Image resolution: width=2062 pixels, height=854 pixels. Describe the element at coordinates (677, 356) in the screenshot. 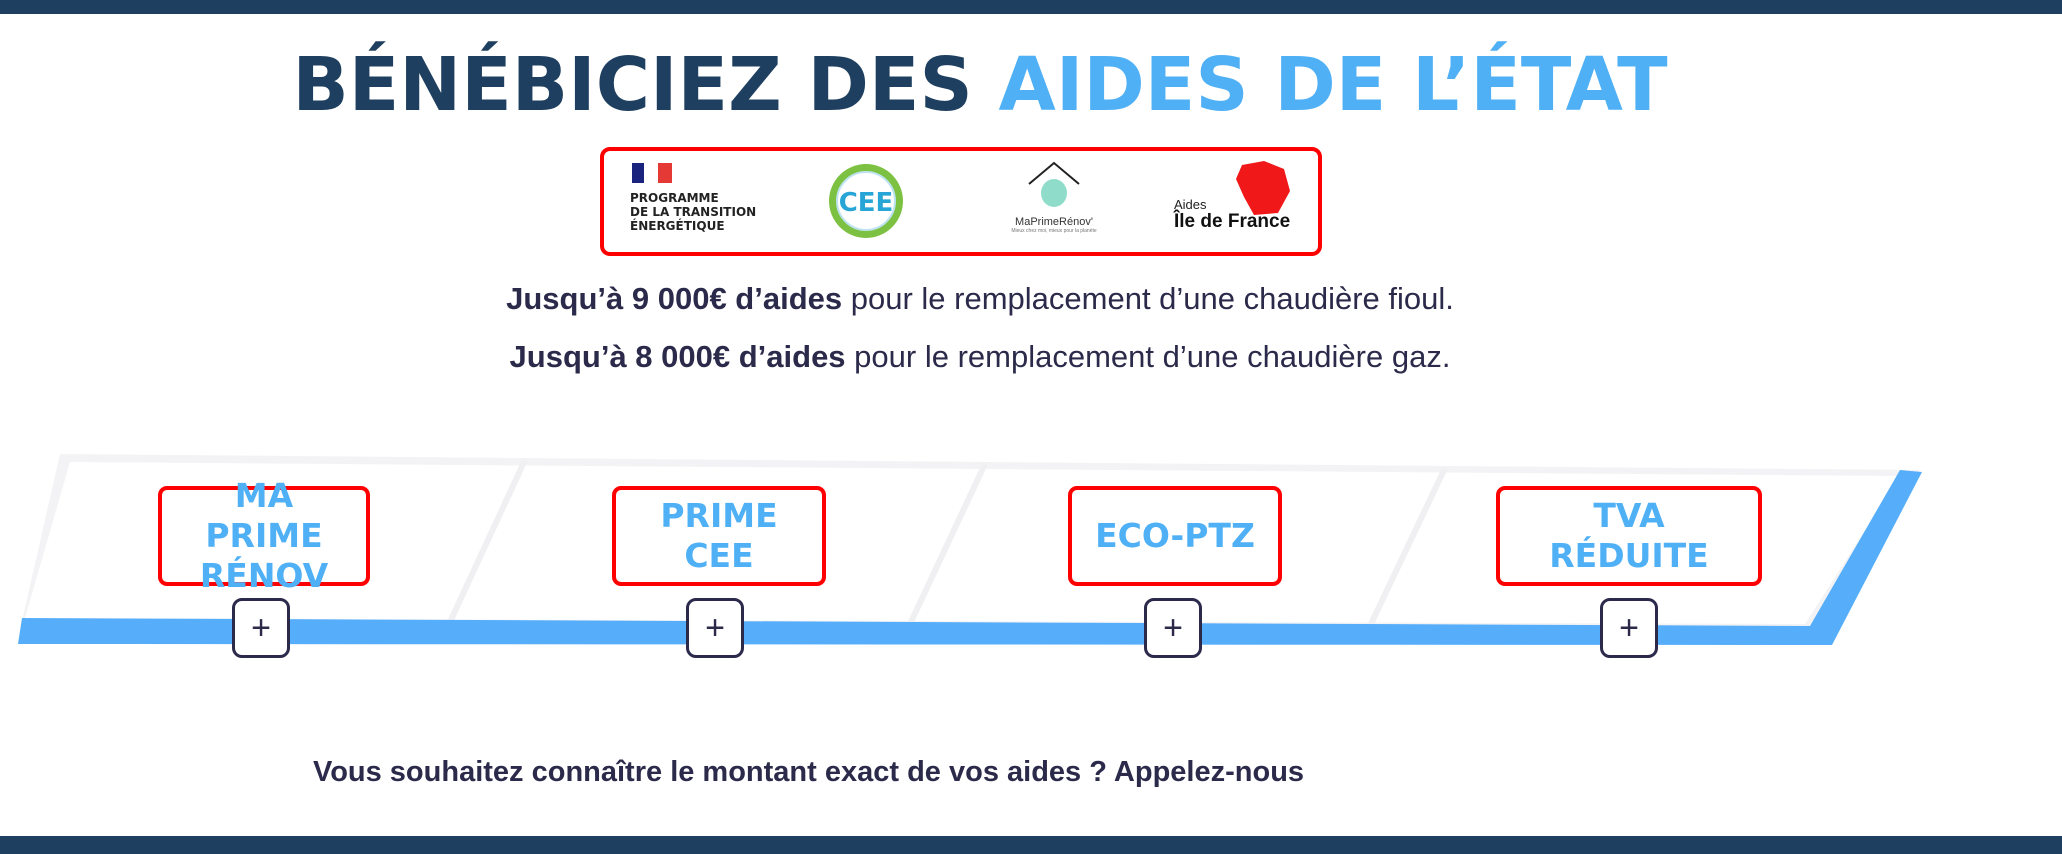

I see `aid-amount: Jusqu’à 8 000€ d’aides` at that location.